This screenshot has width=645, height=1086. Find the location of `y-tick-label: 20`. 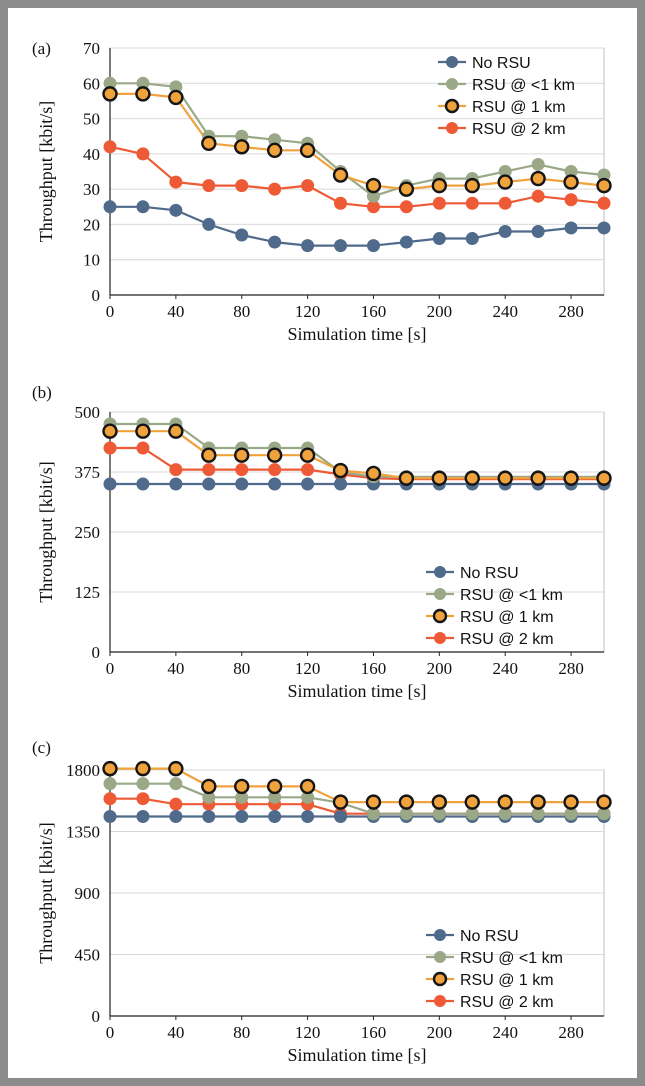

y-tick-label: 20 is located at coordinates (91, 224).